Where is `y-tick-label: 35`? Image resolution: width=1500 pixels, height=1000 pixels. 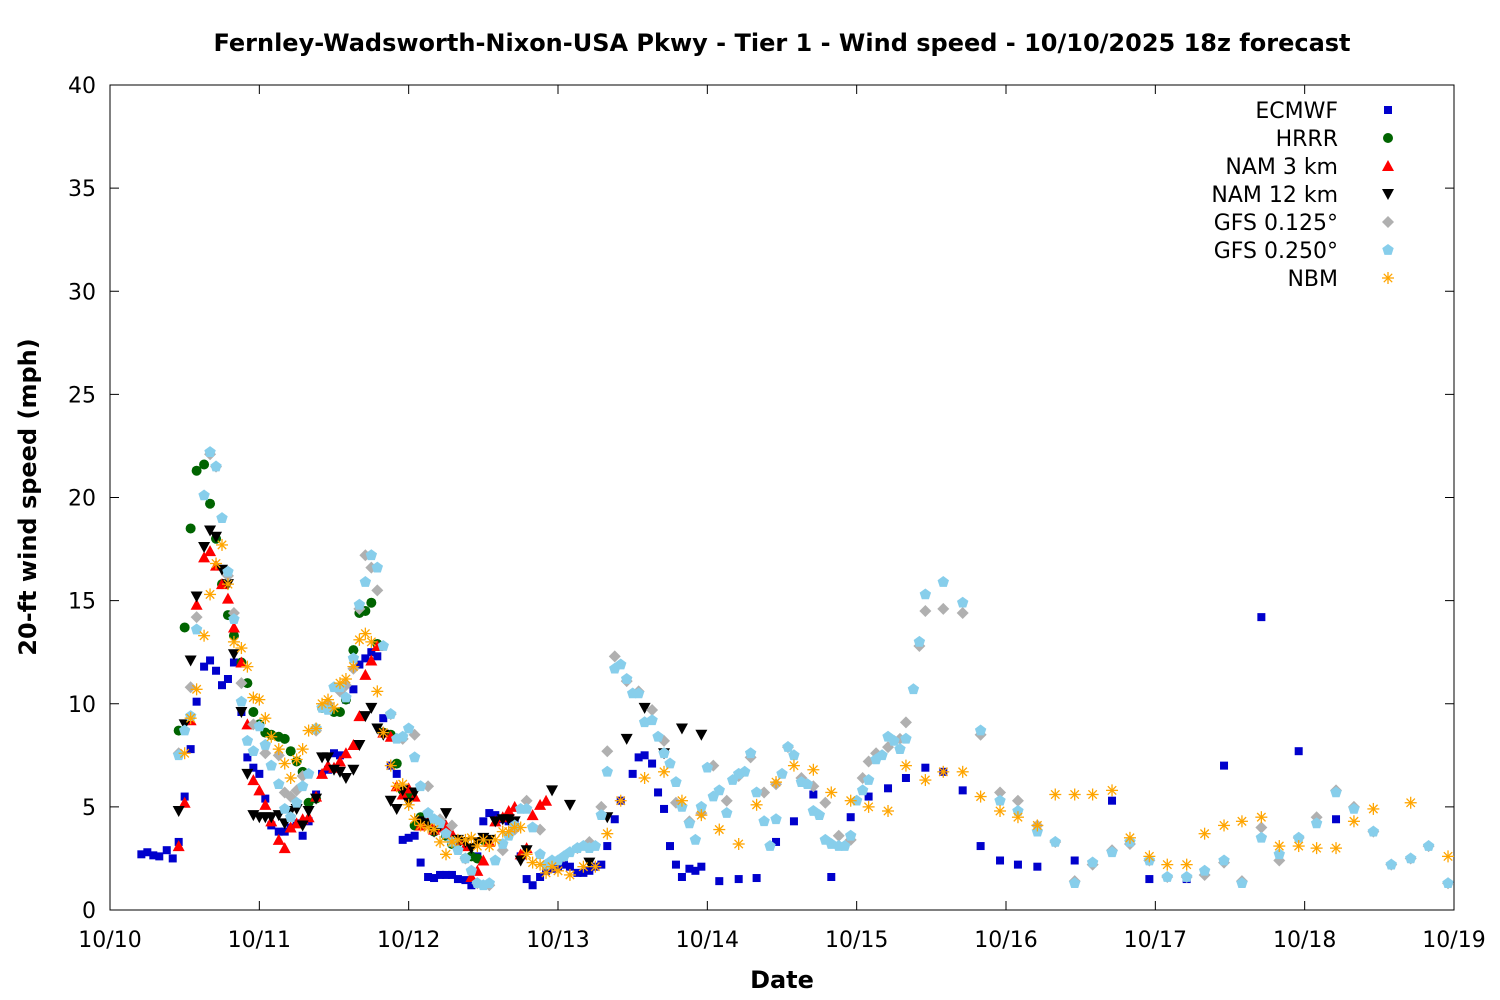 y-tick-label: 35 is located at coordinates (82, 189).